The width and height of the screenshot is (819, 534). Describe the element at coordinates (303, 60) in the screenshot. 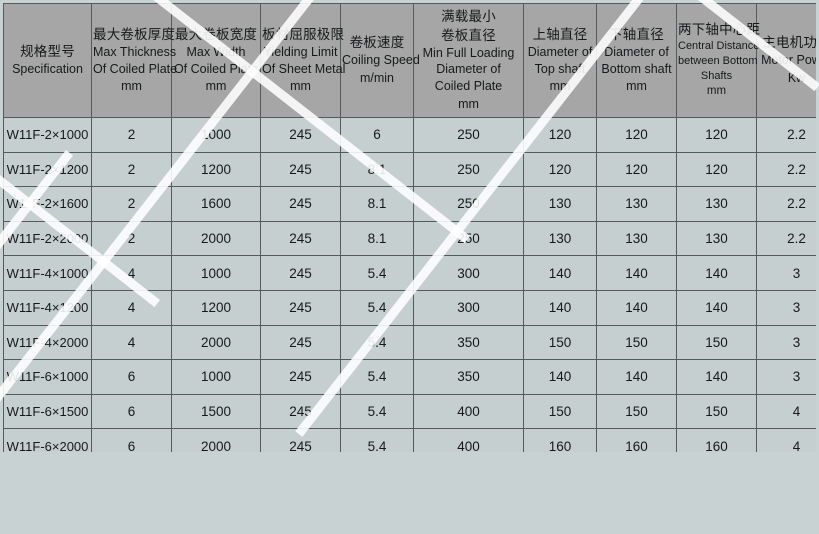

I see `column-header-3: 板材屈服极限 Yielding Limit Of Sheet Metal mm` at that location.